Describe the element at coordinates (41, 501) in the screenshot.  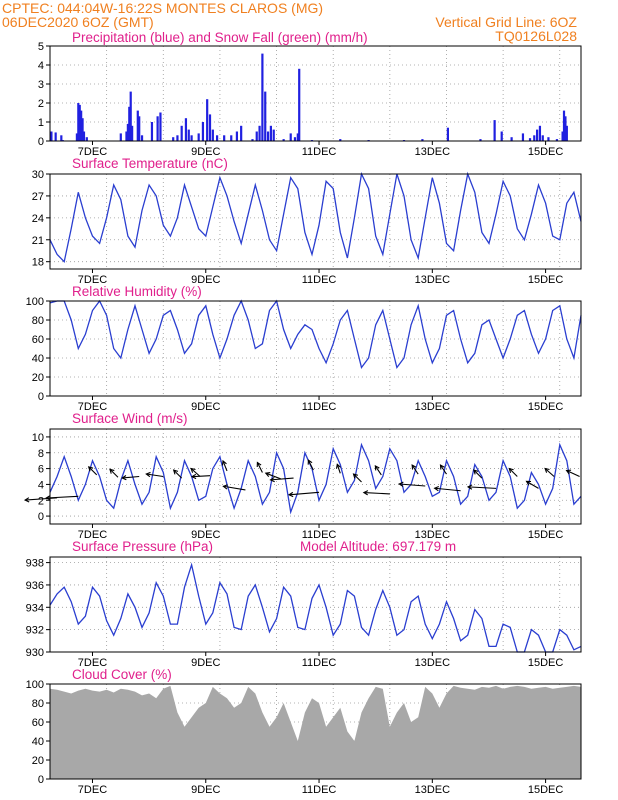
I see `wind-ytick-label: 2` at that location.